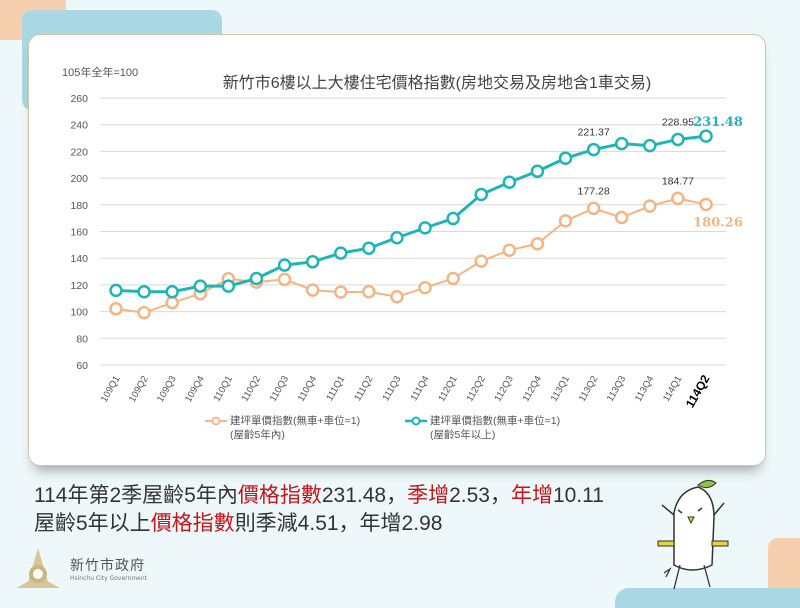 This screenshot has height=608, width=800. I want to click on x-tick-label: 113Q1, so click(560, 389).